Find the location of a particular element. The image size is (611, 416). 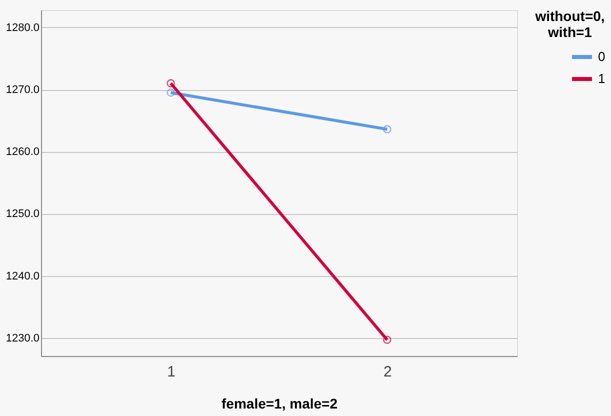

x-tick-label: 2 is located at coordinates (388, 372).